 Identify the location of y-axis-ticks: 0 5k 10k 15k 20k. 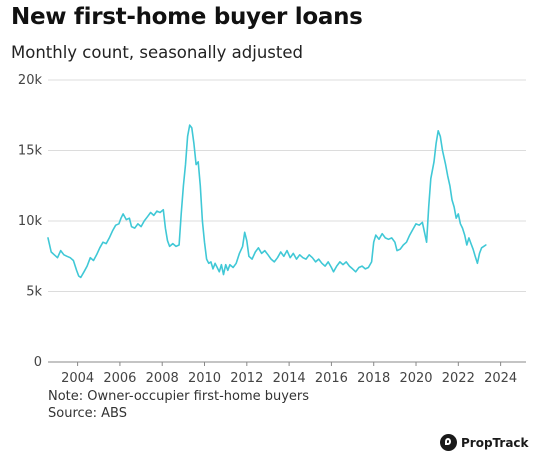
(30, 221).